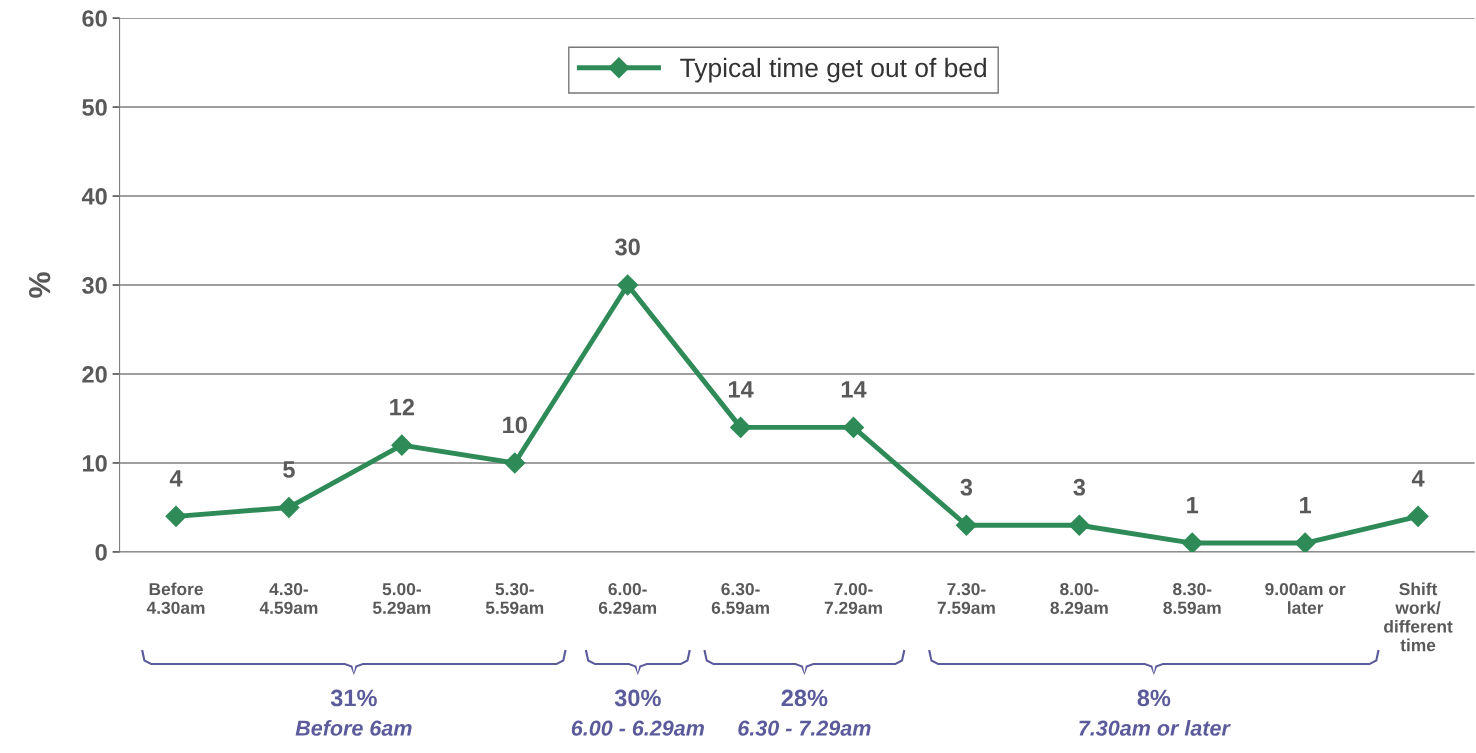 The image size is (1476, 753). What do you see at coordinates (966, 598) in the screenshot?
I see `x-tick-label: 7.30- 7.59am` at bounding box center [966, 598].